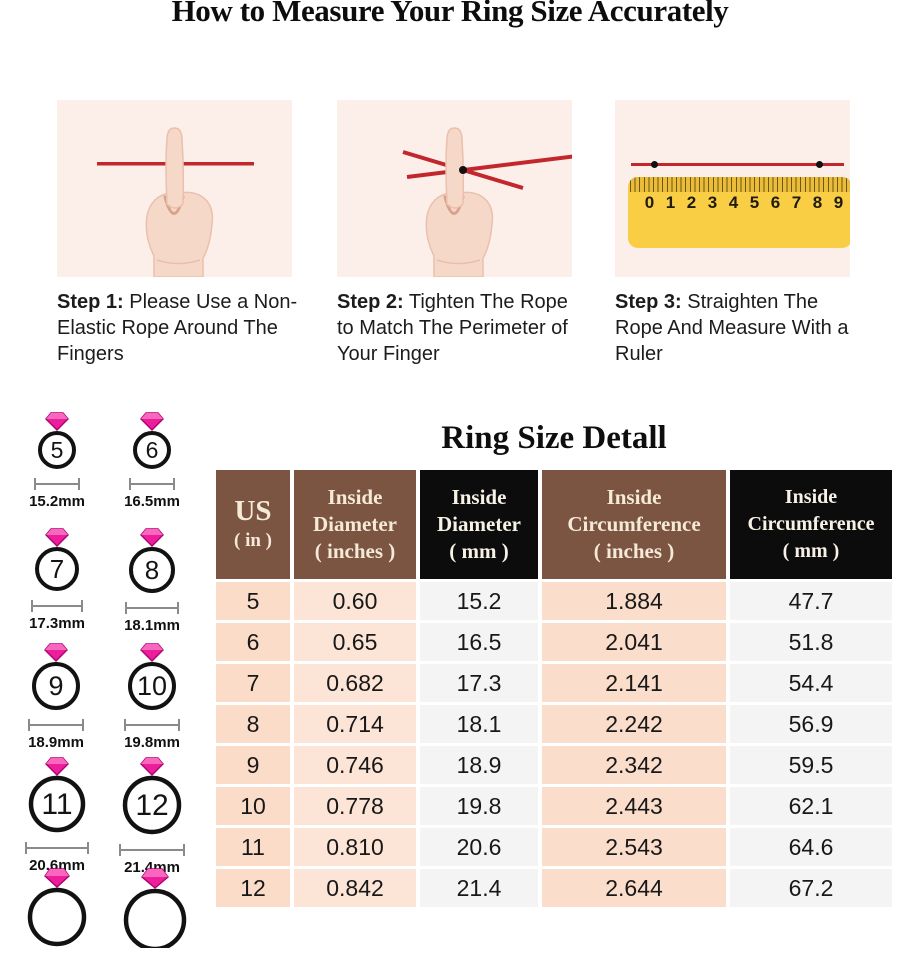  I want to click on table-cell: 18.1, so click(479, 724).